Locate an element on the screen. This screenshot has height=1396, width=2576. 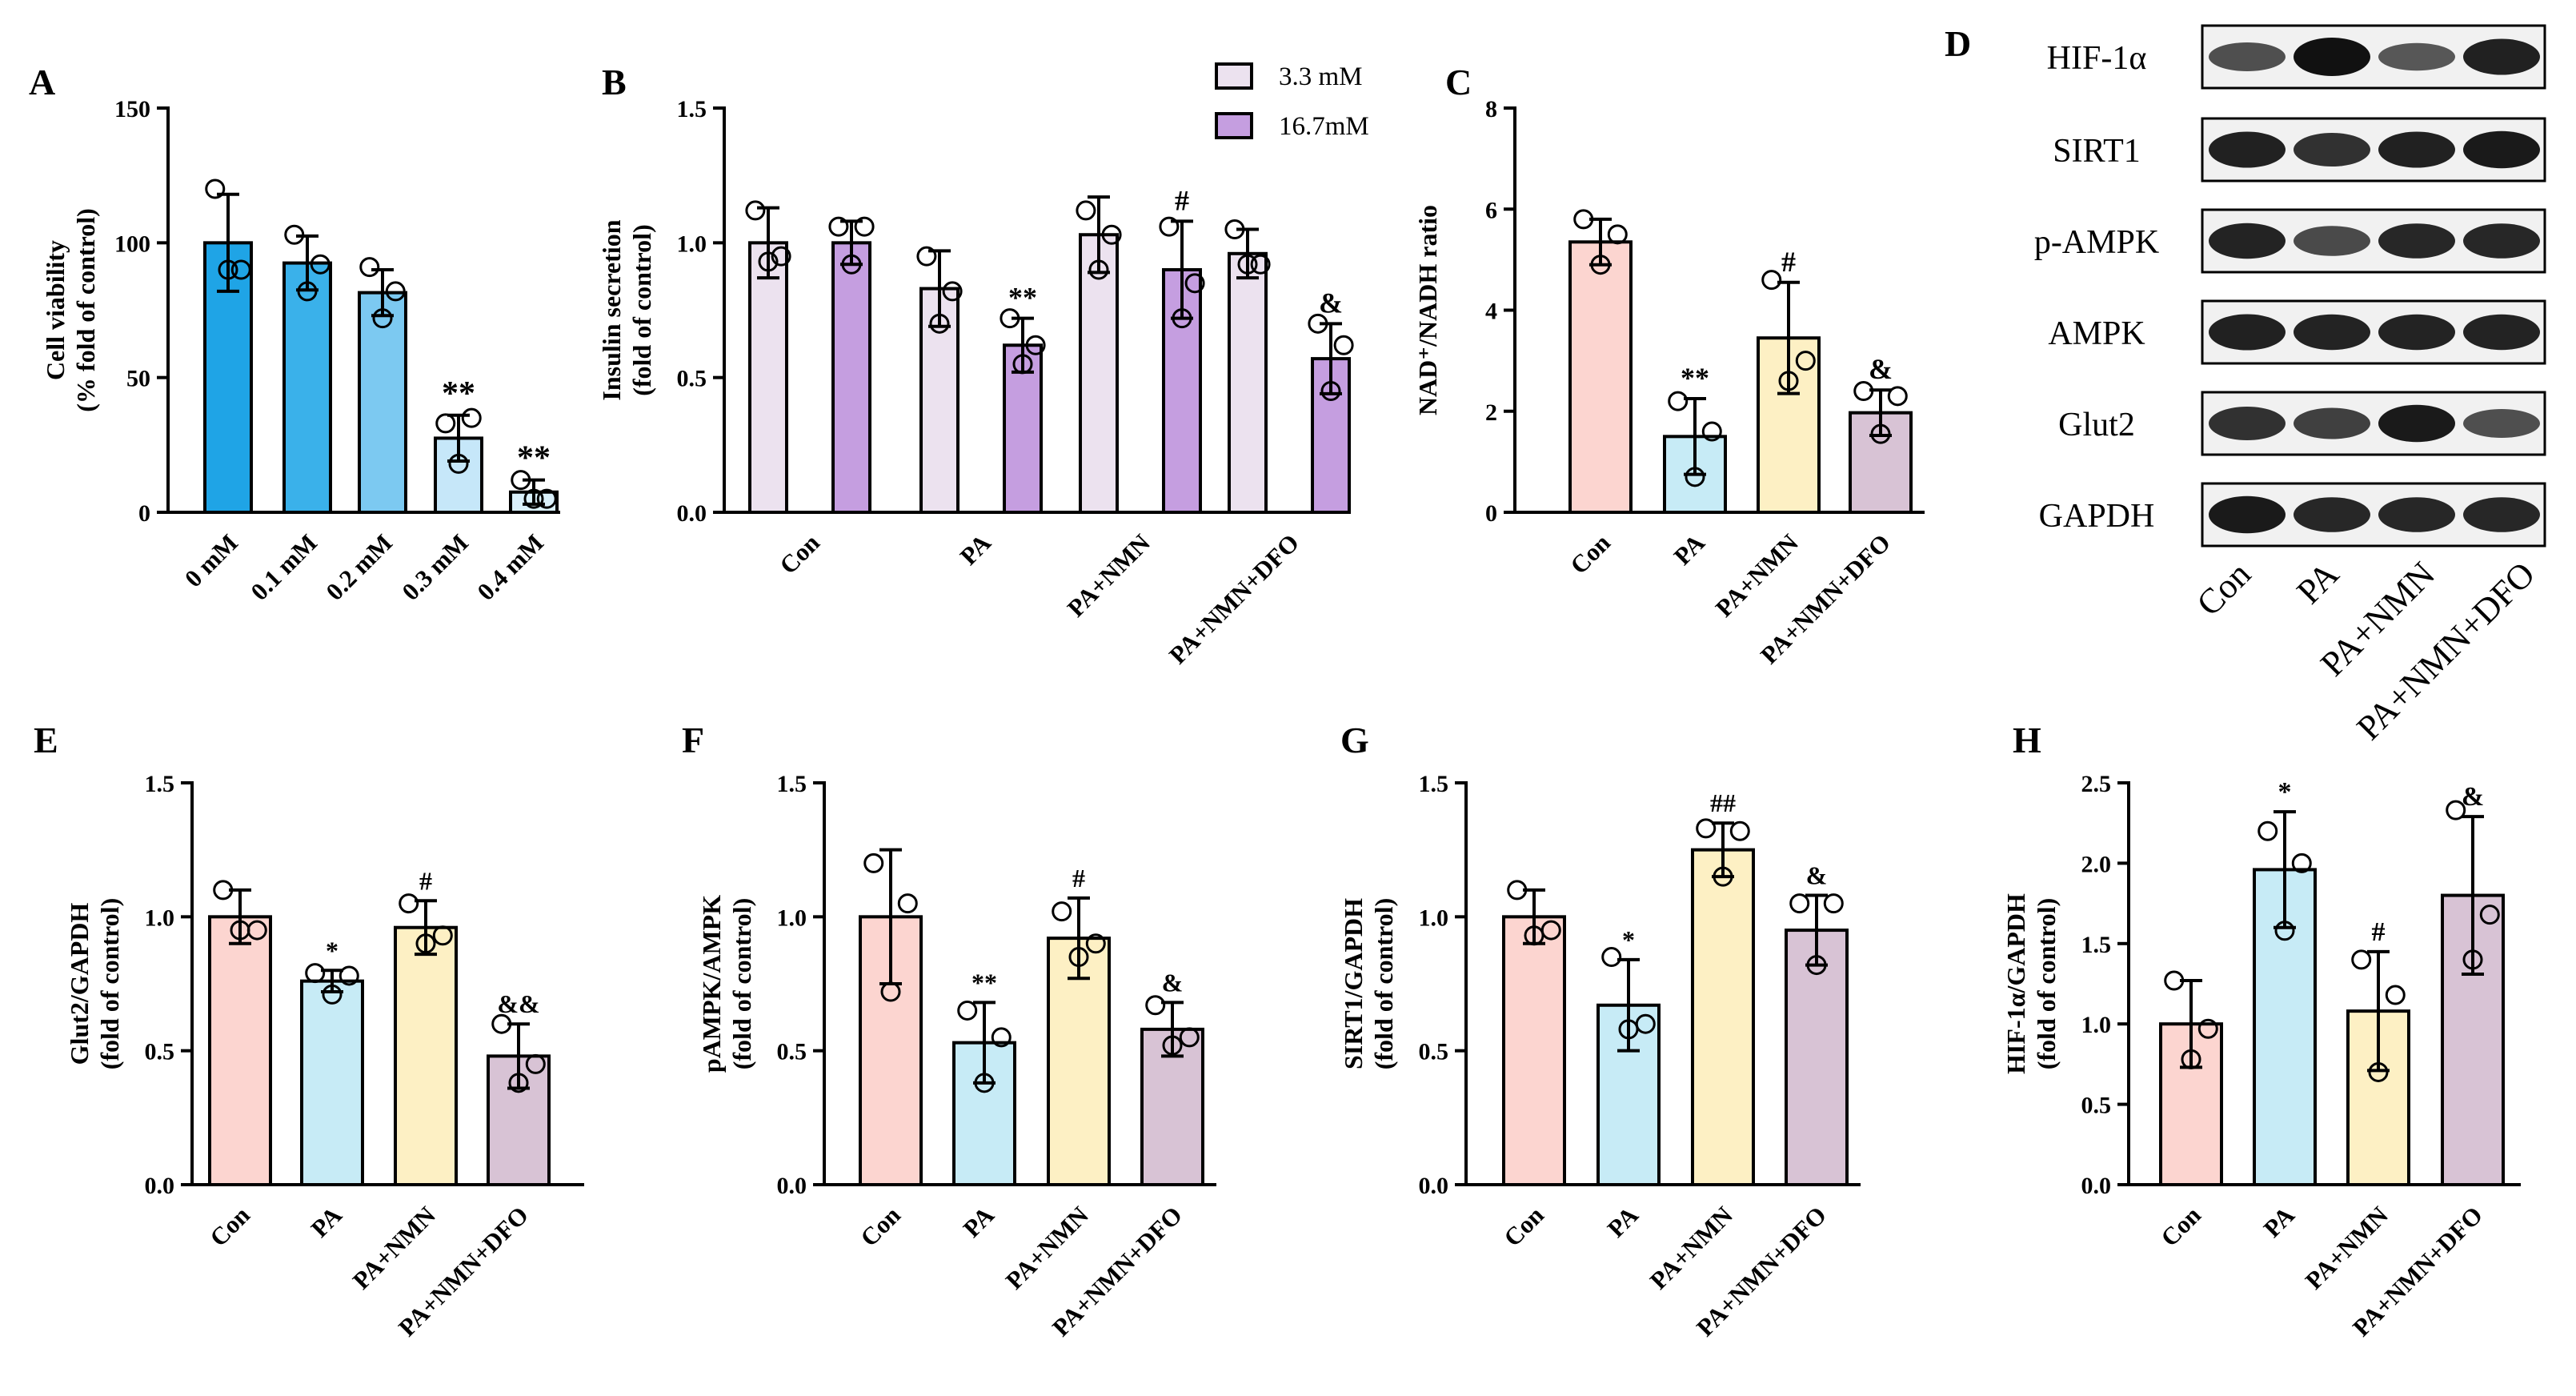
legend-label: 3.3 mM is located at coordinates (1321, 76).